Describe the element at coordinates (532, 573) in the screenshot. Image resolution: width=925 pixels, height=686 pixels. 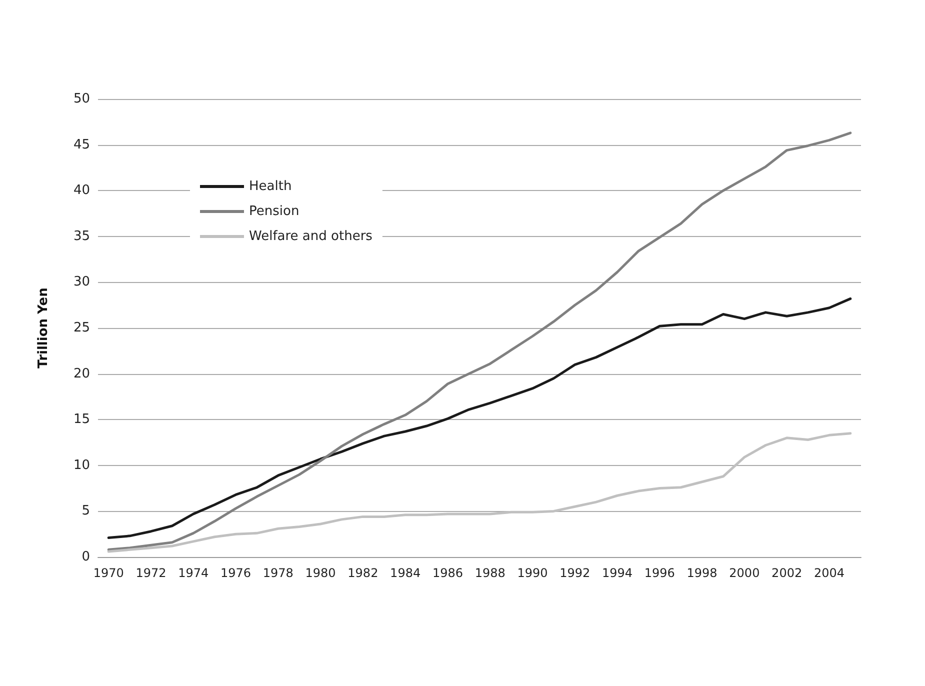
I see `x-tick-label: 1990` at that location.